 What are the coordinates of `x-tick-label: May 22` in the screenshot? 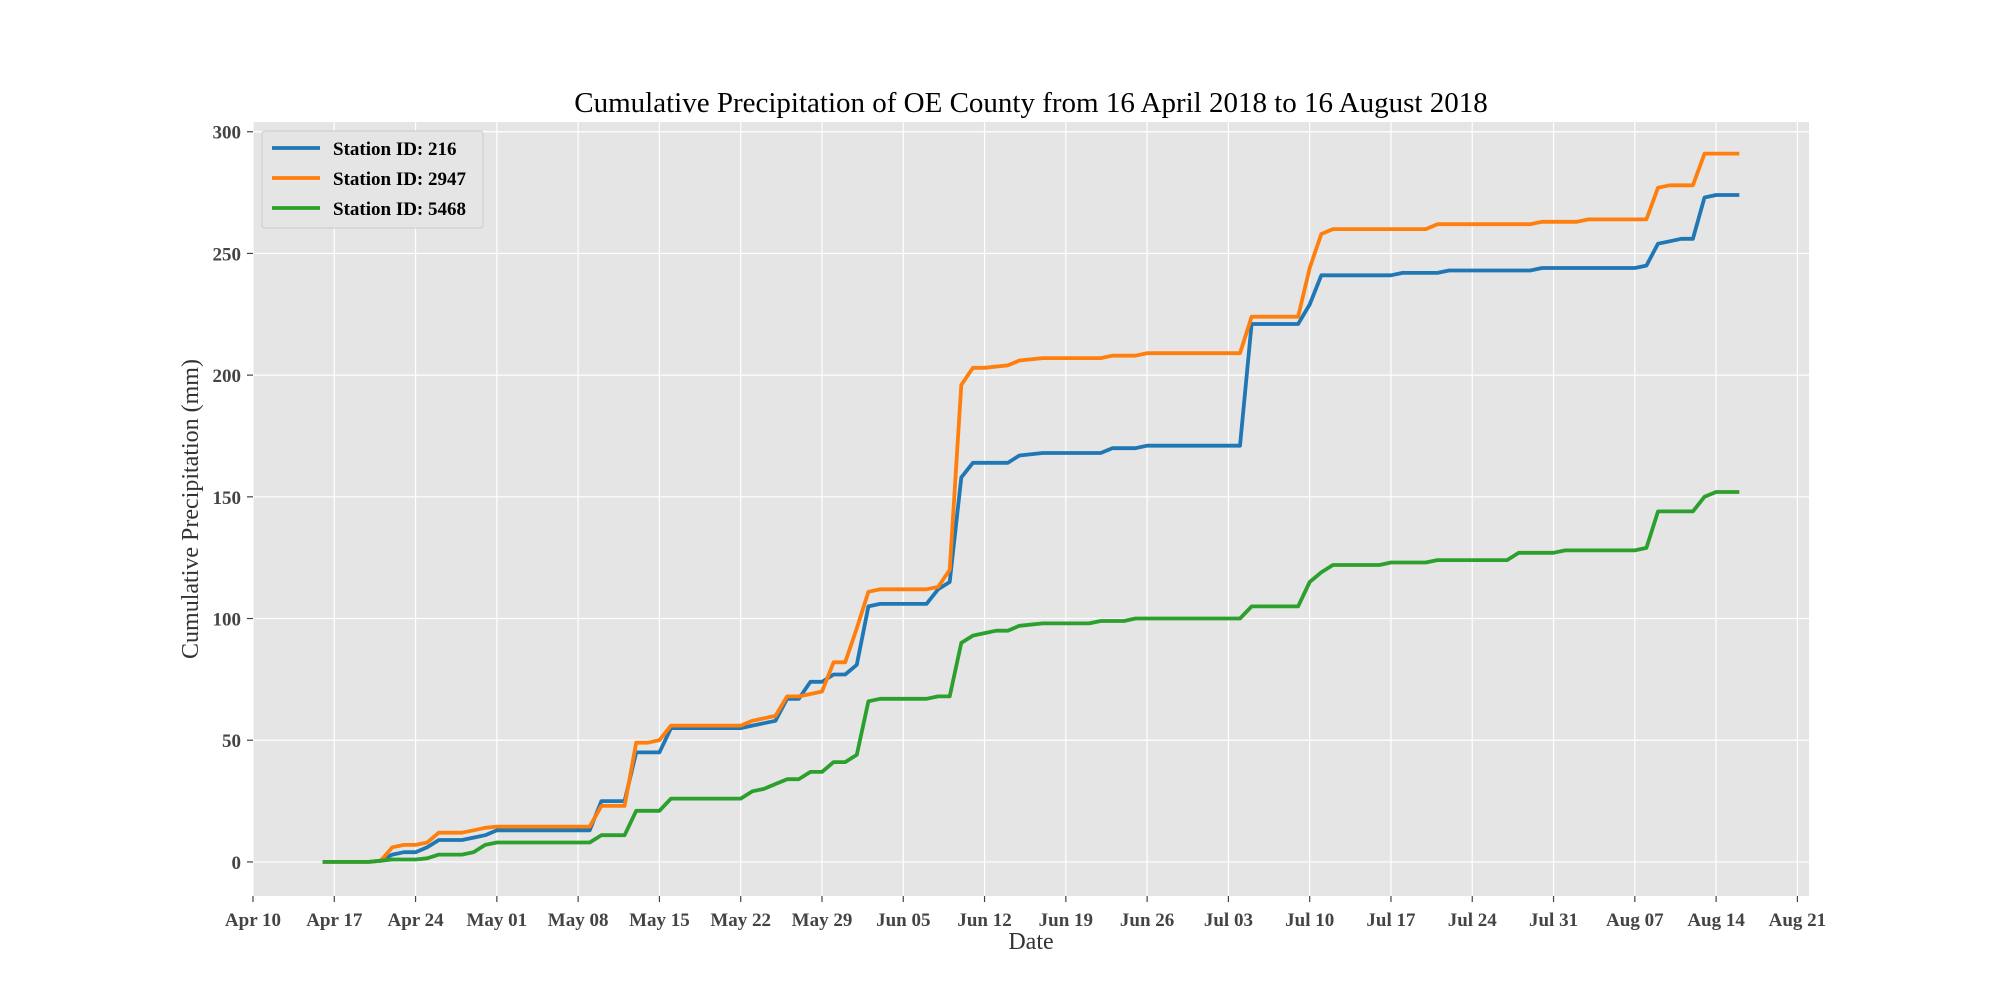 It's located at (740, 920).